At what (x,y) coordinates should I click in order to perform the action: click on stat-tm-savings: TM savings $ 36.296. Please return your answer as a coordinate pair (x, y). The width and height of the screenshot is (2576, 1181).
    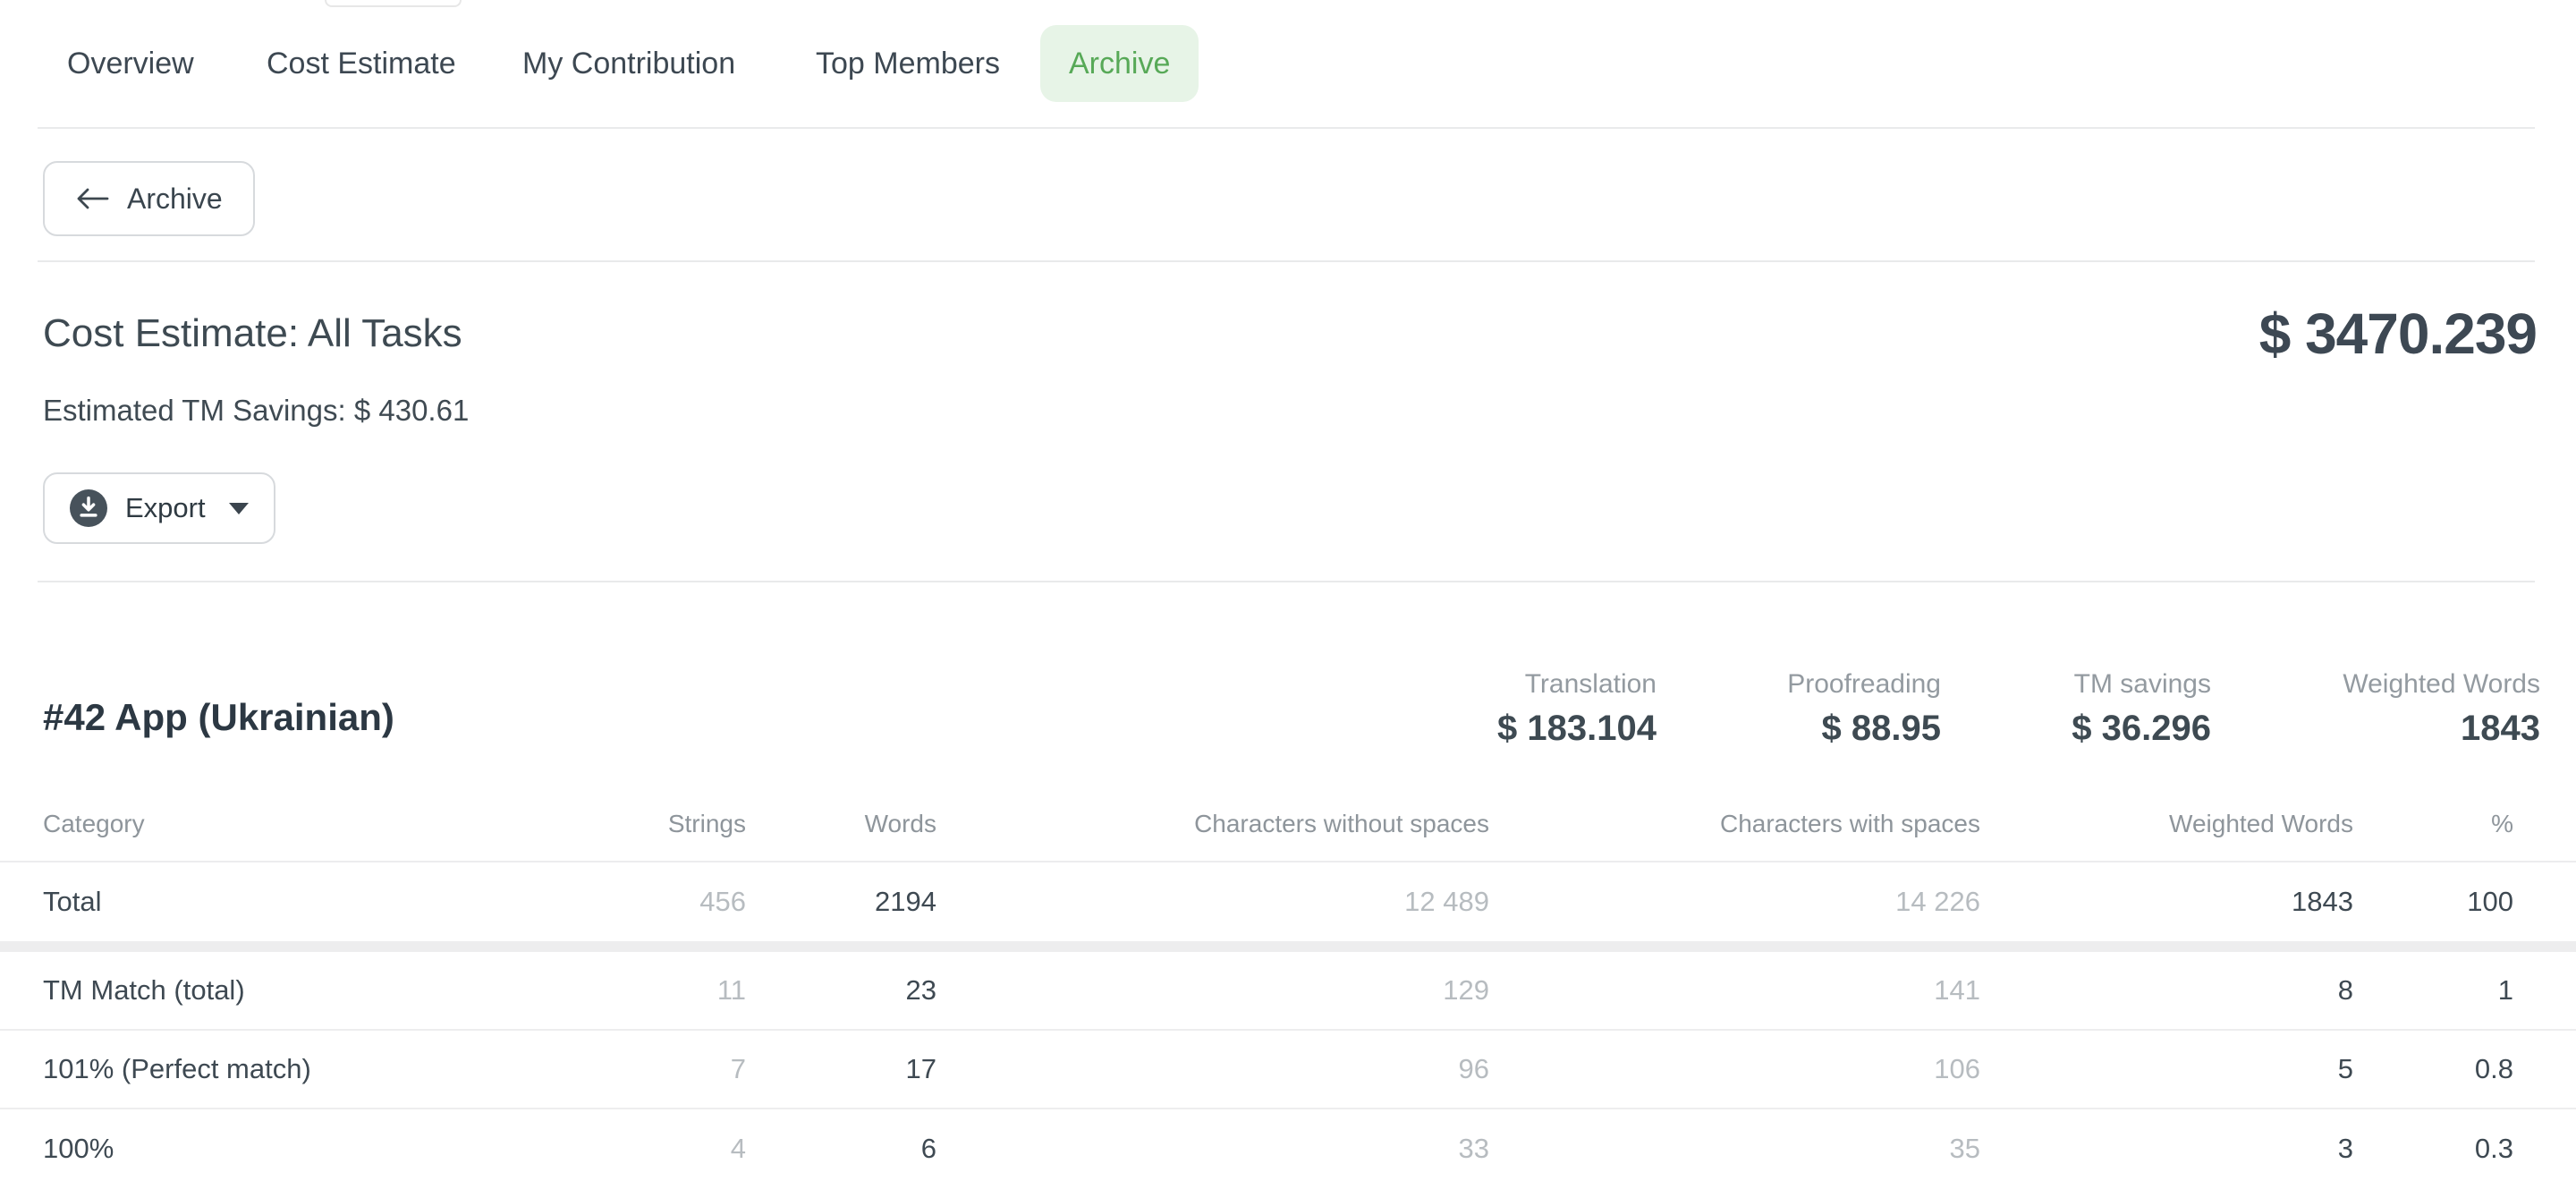
    Looking at the image, I should click on (2141, 709).